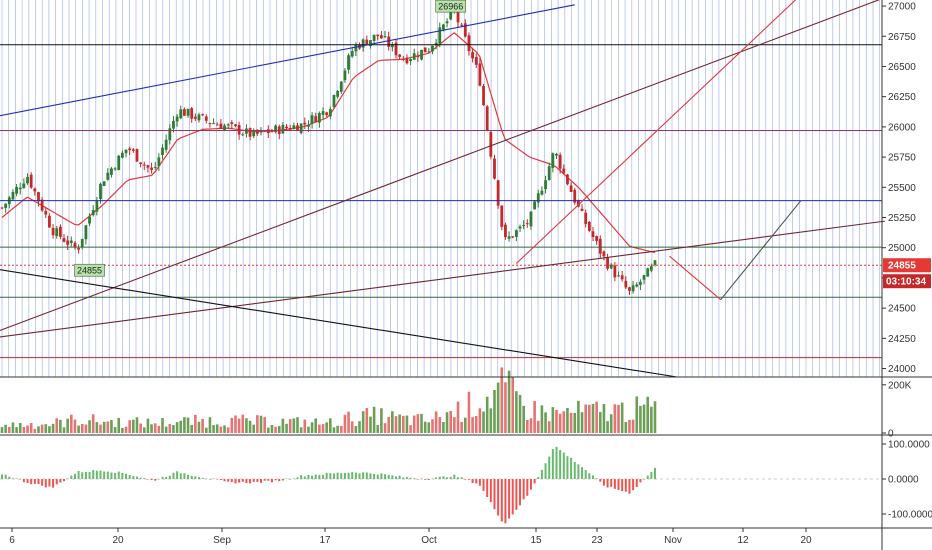 The width and height of the screenshot is (932, 550). I want to click on price-tick-label: 24000, so click(902, 369).